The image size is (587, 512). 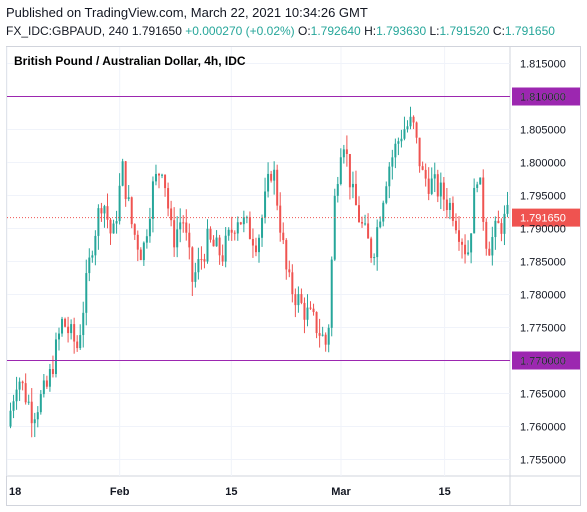 What do you see at coordinates (546, 217) in the screenshot?
I see `last-price-label-bg` at bounding box center [546, 217].